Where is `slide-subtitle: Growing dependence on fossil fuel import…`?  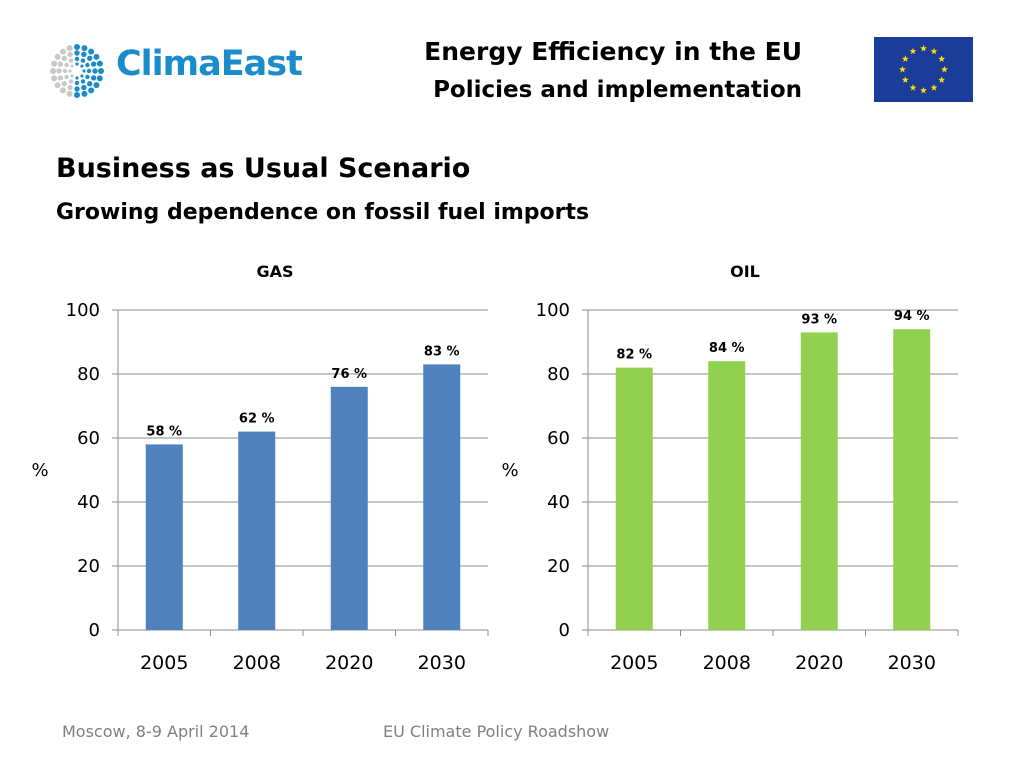
slide-subtitle: Growing dependence on fossil fuel import… is located at coordinates (323, 212).